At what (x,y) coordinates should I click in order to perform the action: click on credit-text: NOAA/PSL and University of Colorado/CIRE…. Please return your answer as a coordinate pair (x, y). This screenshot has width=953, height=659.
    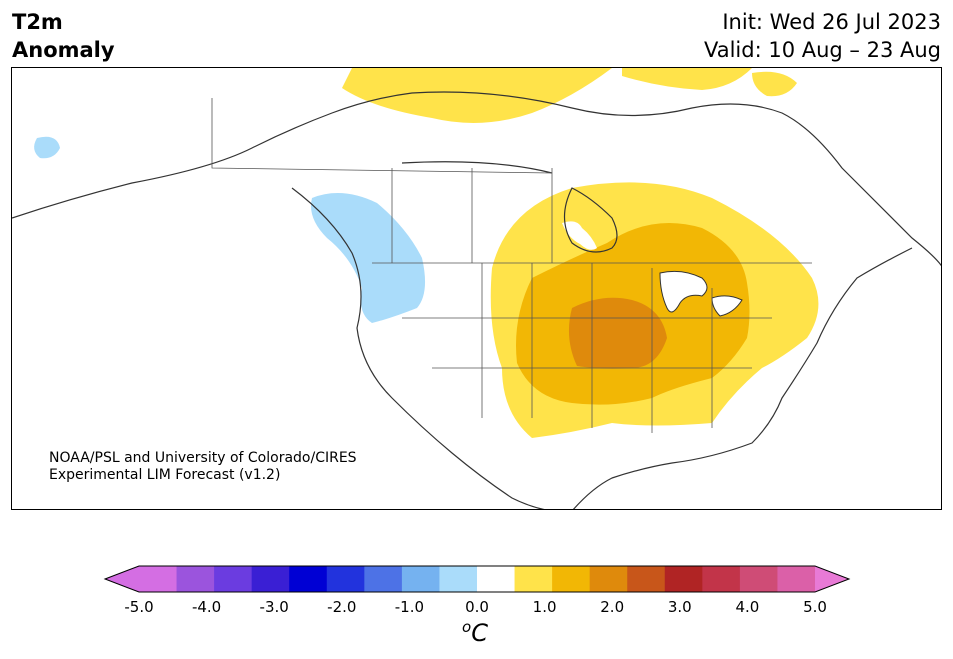
    Looking at the image, I should click on (203, 467).